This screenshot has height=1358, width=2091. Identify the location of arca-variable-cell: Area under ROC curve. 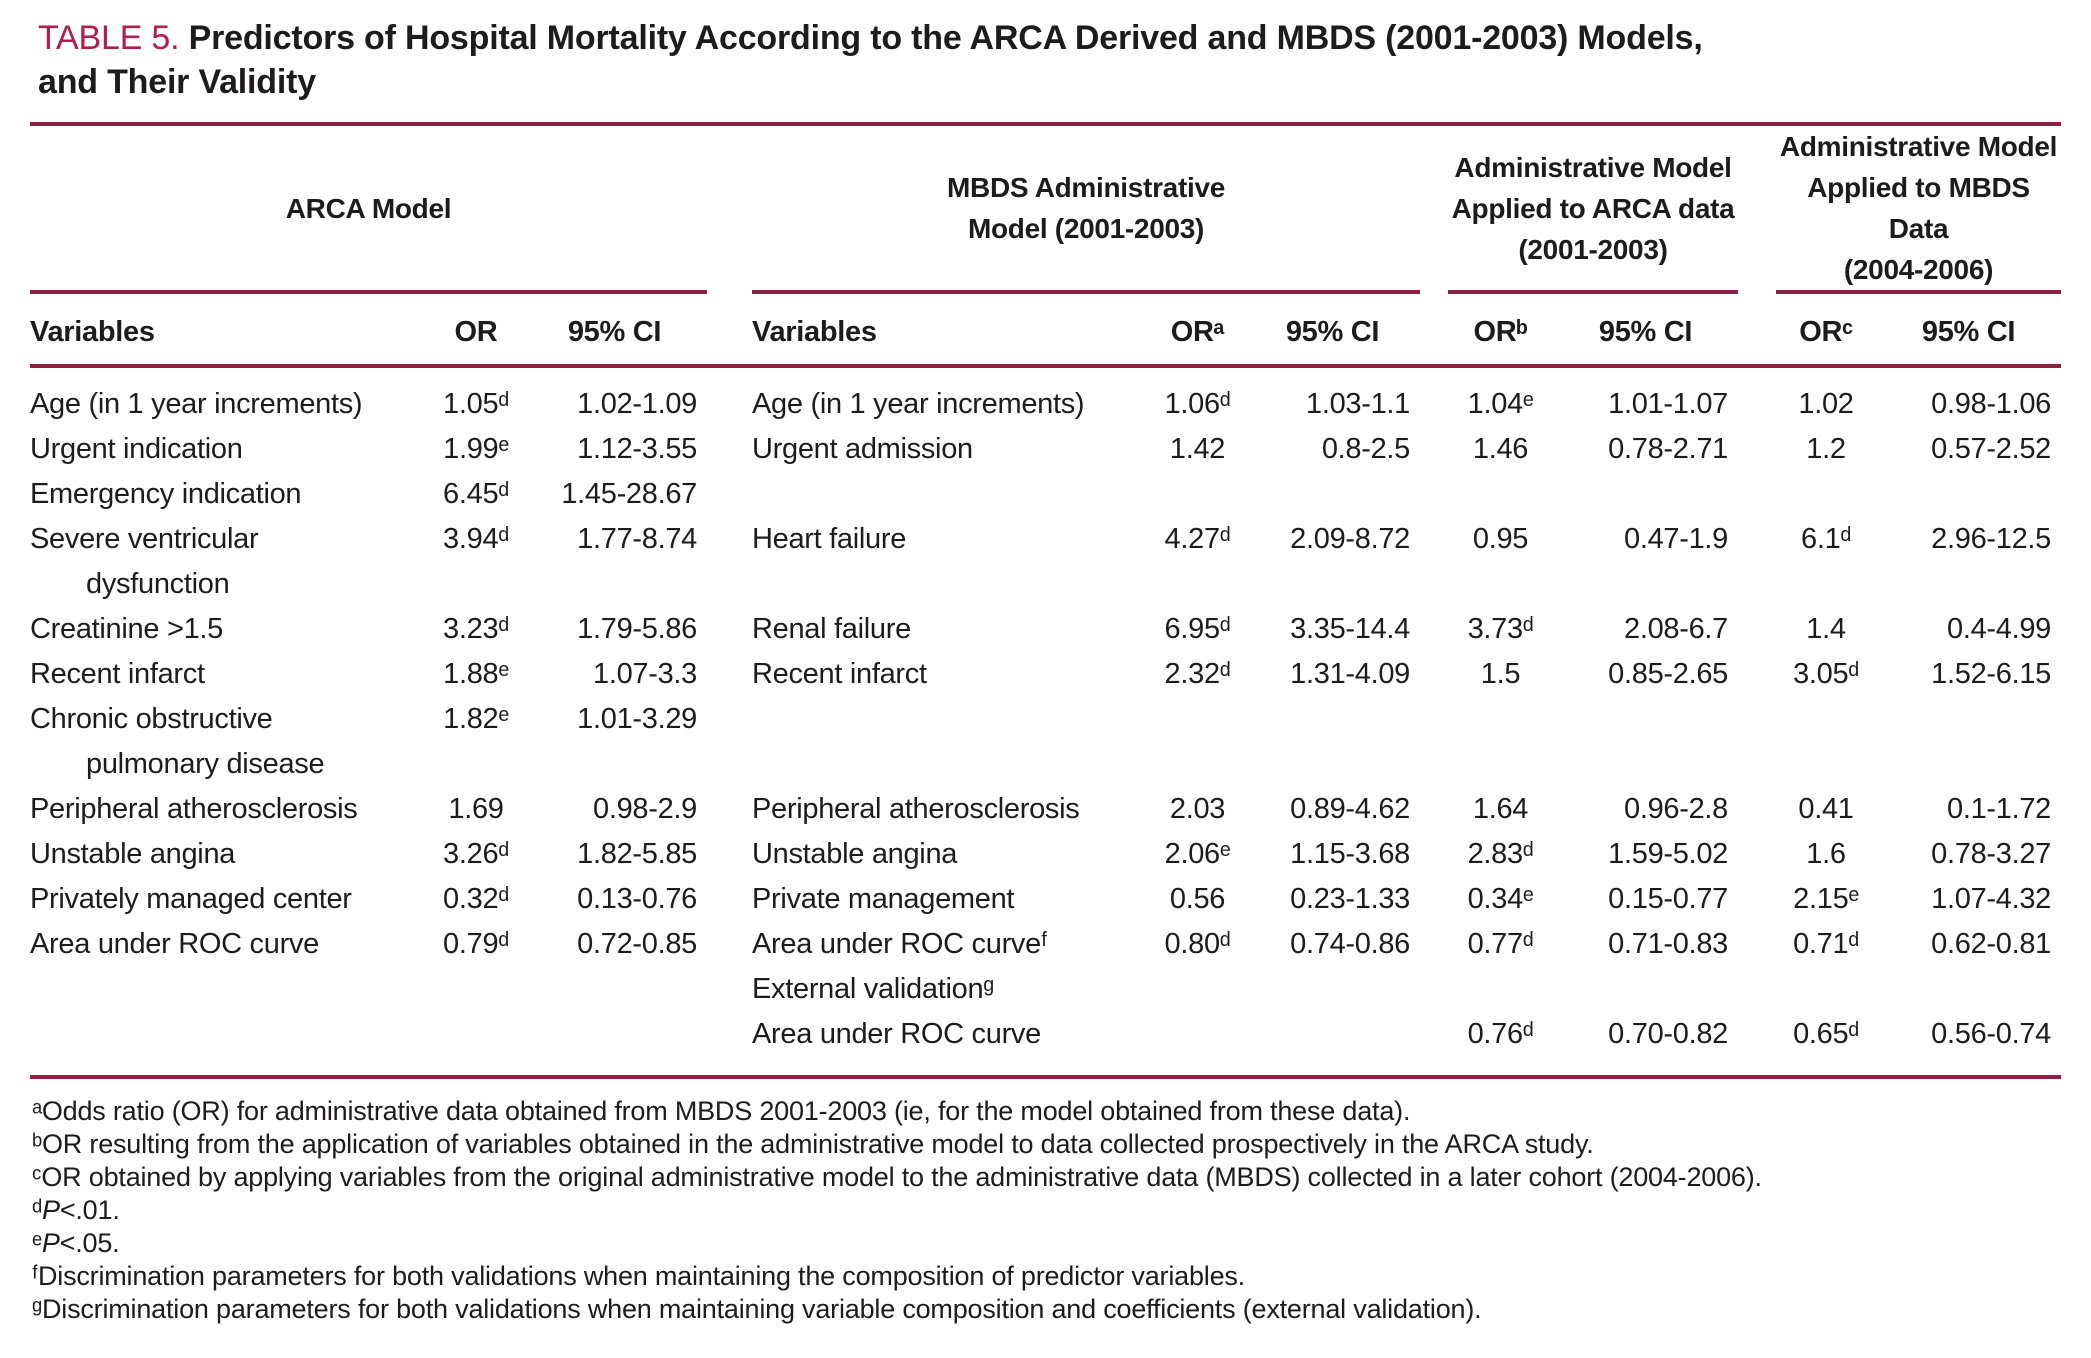
(174, 944).